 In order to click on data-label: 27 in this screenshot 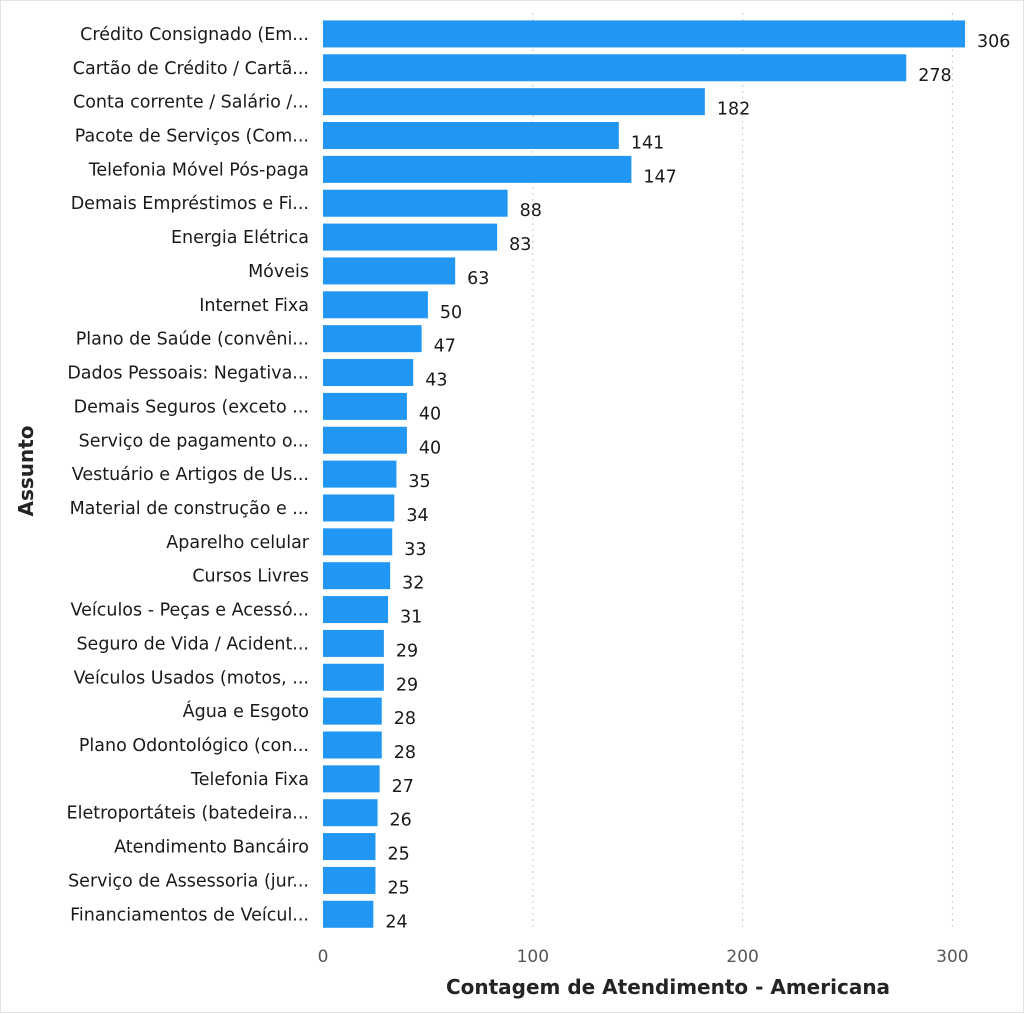, I will do `click(403, 787)`.